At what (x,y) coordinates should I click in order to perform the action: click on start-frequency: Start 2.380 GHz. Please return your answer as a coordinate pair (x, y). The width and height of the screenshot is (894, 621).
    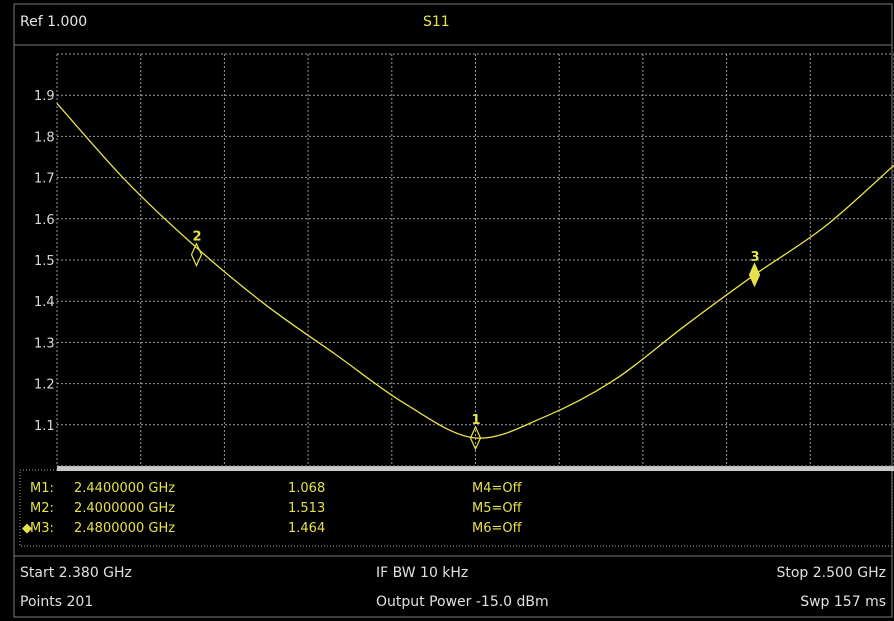
    Looking at the image, I should click on (76, 573).